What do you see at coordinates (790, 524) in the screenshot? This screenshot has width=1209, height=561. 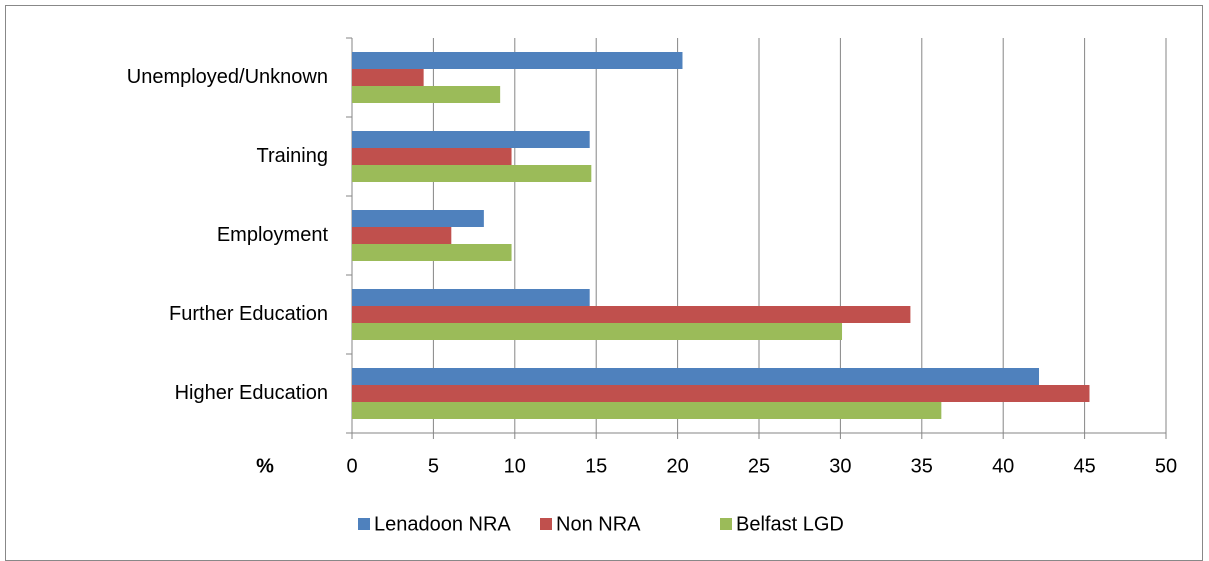 I see `legend-label: Belfast LGD` at bounding box center [790, 524].